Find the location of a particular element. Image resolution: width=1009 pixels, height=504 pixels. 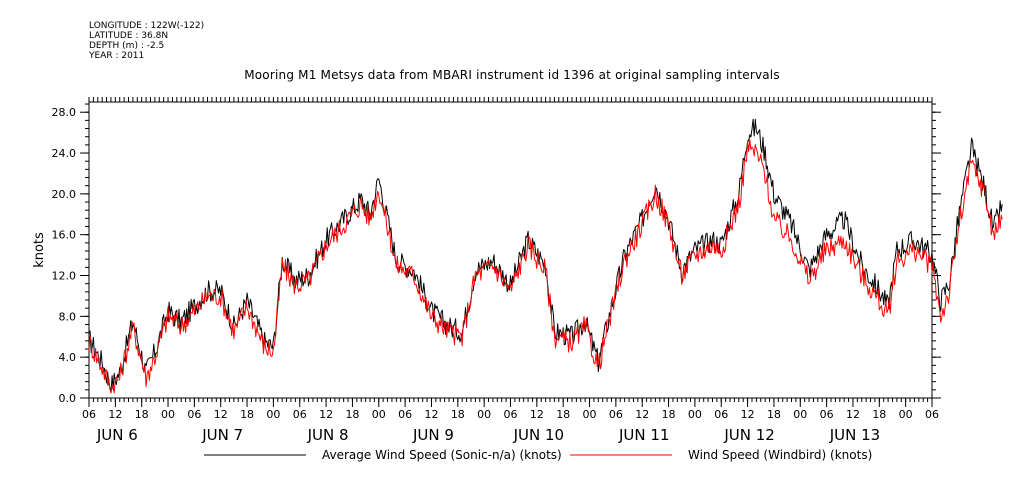

y-tick-label: 4.0 is located at coordinates (68, 357).